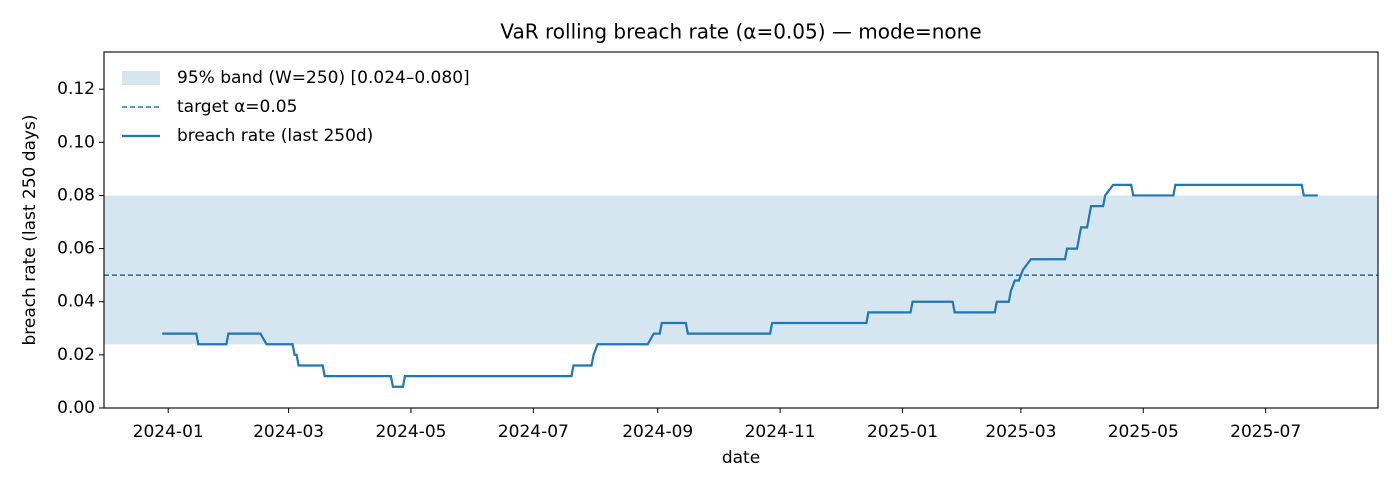  I want to click on y-tick-label: 0.02, so click(76, 355).